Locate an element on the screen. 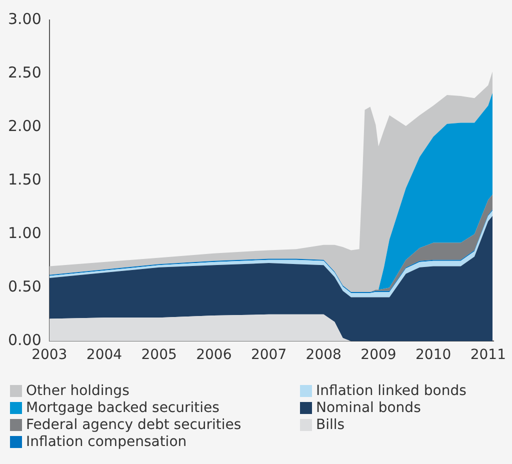 This screenshot has height=464, width=512. y-tick-label: 0.50 is located at coordinates (25, 287).